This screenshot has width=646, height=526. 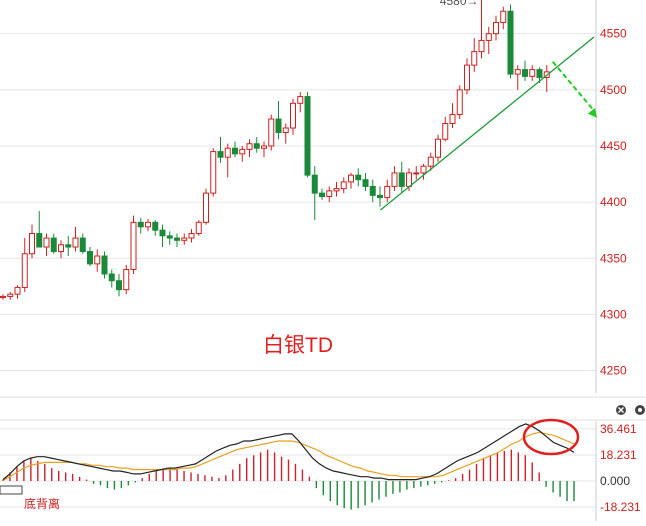 What do you see at coordinates (11, 490) in the screenshot?
I see `divergence-marker-box` at bounding box center [11, 490].